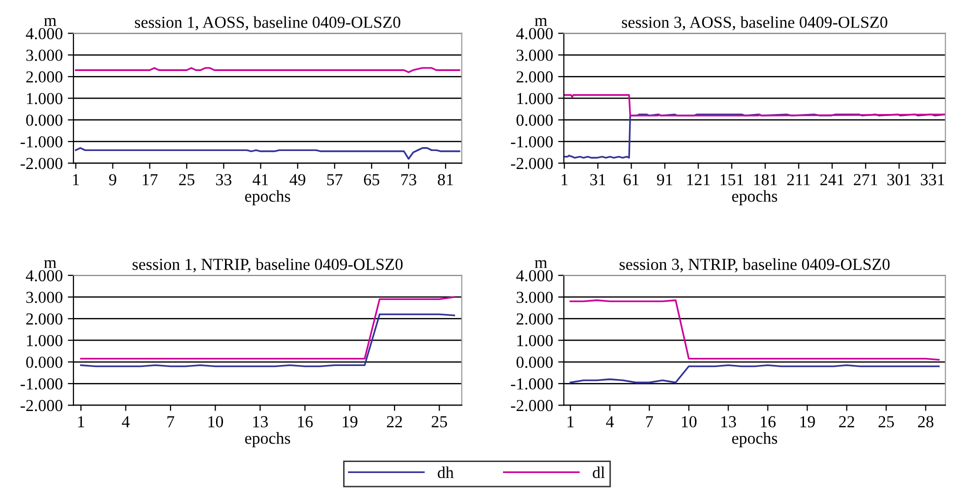  What do you see at coordinates (150, 180) in the screenshot?
I see `x-tick-label: 17` at bounding box center [150, 180].